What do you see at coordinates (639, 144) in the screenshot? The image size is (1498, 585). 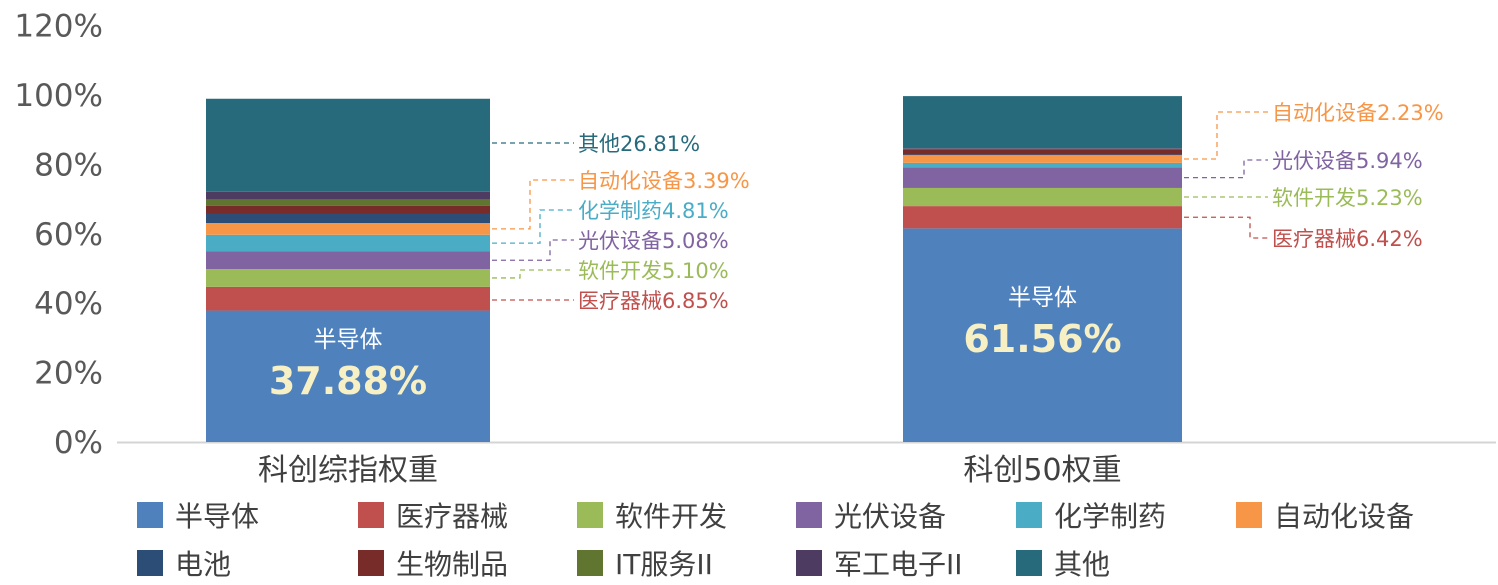 I see `annotation-label: 其他26.81%` at bounding box center [639, 144].